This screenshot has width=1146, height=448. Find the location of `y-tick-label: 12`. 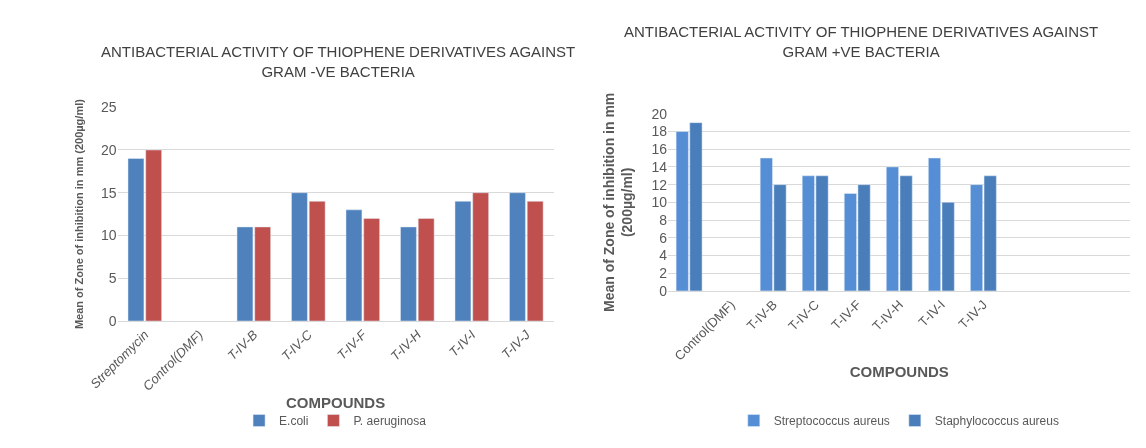

y-tick-label: 12 is located at coordinates (659, 184).